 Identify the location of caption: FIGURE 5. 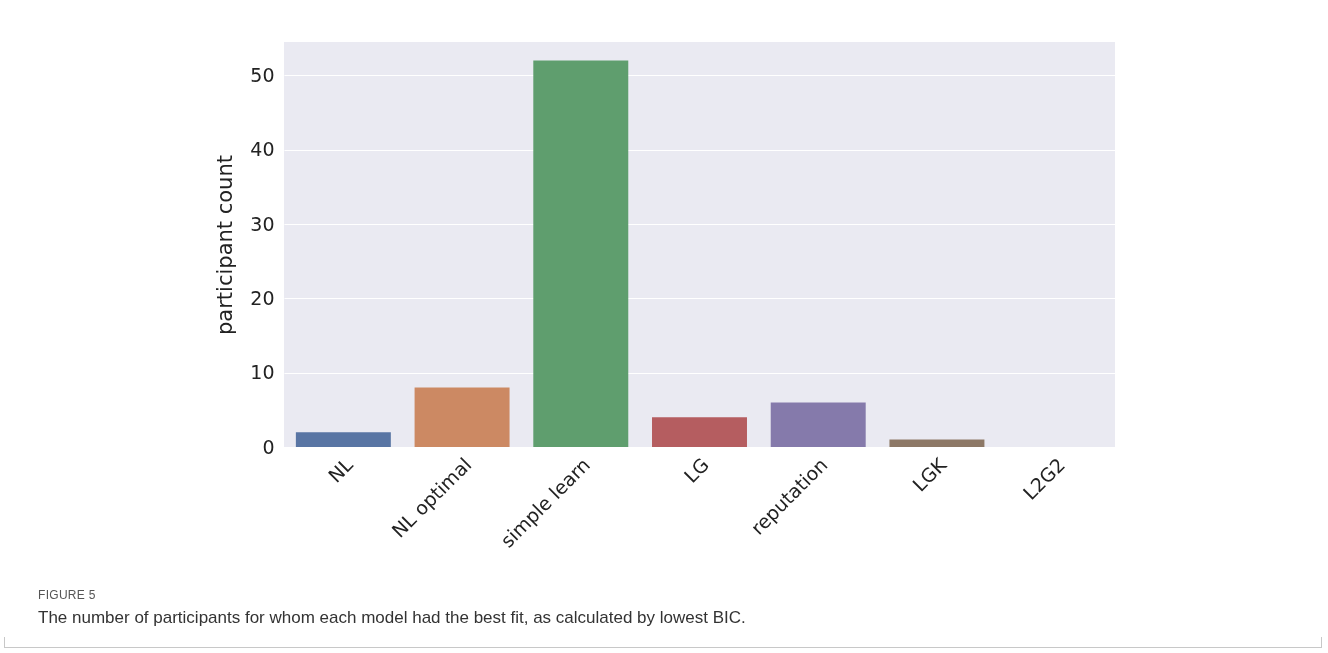
(67, 595).